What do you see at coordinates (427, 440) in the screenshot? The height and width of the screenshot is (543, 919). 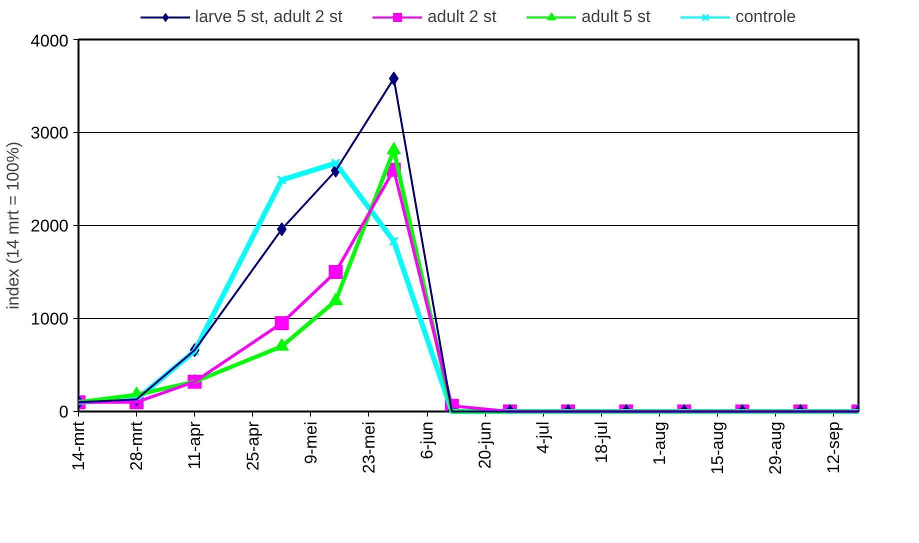 I see `x-tick-label: 6-jun` at bounding box center [427, 440].